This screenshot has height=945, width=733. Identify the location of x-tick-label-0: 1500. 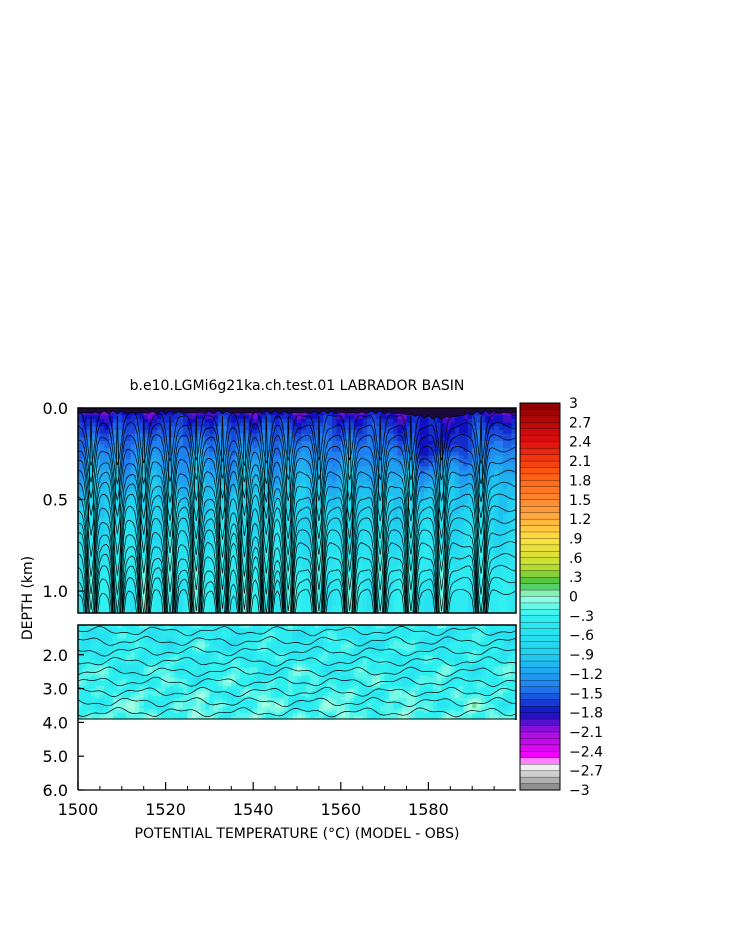
(78, 809).